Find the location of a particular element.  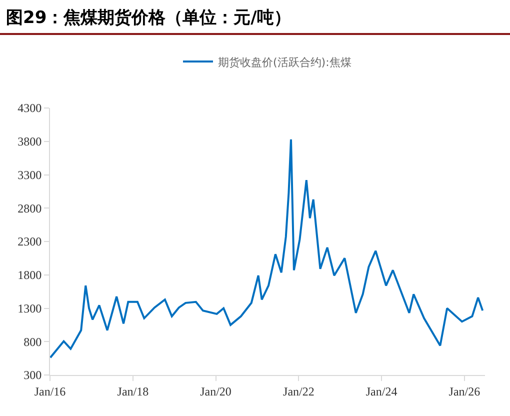

y-tick-label: 2300 is located at coordinates (30, 241).